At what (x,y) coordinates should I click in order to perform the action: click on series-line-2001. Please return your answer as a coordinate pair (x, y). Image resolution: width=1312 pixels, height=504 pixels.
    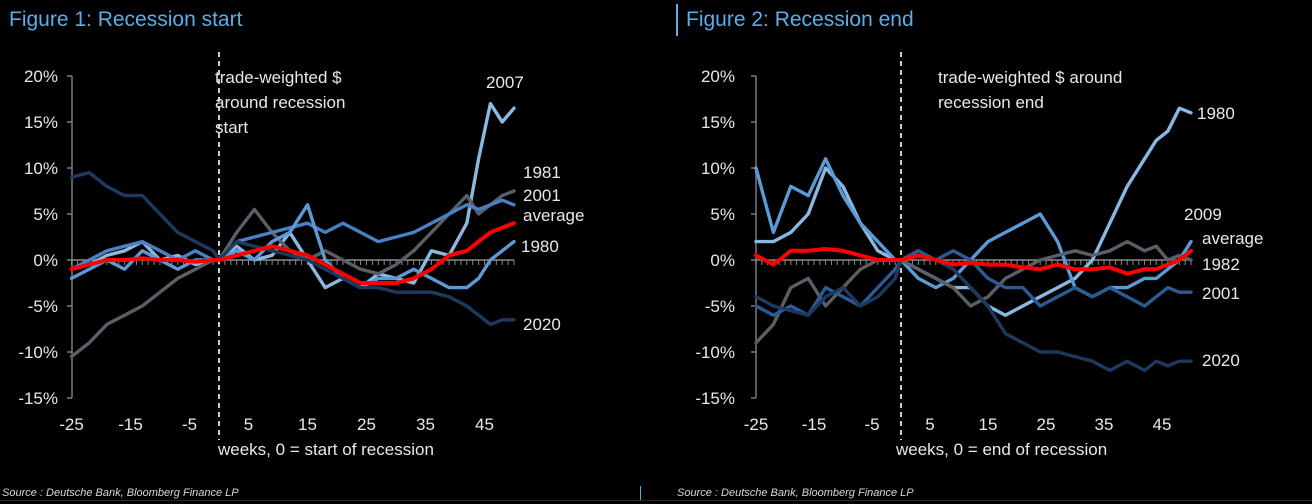
    Looking at the image, I should click on (292, 234).